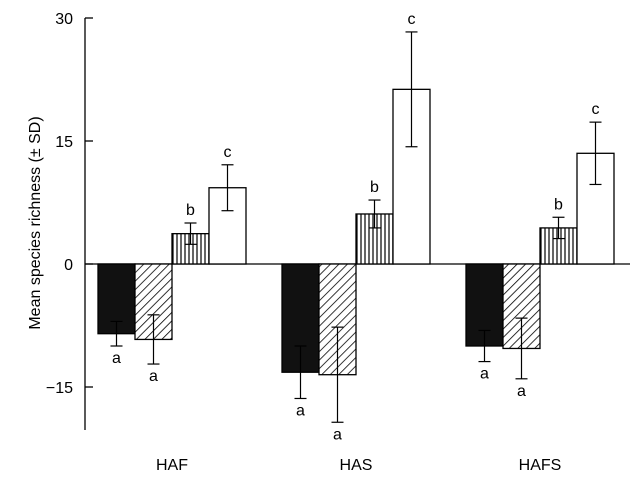  Describe the element at coordinates (337, 434) in the screenshot. I see `significance-letter-HAS-s2: a` at that location.